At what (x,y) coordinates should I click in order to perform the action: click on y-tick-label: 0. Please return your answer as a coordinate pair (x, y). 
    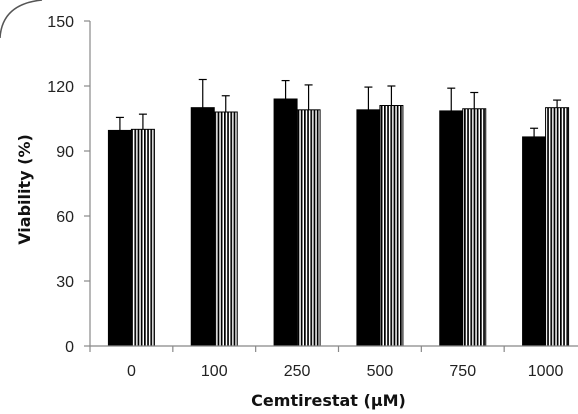
    Looking at the image, I should click on (69, 347).